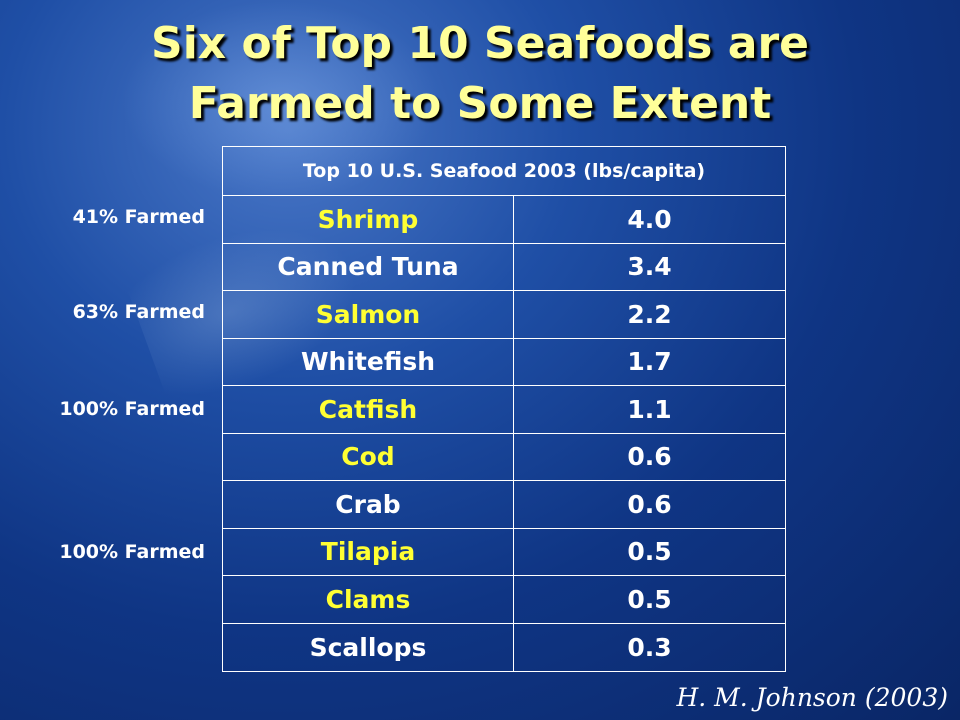  Describe the element at coordinates (138, 217) in the screenshot. I see `farm-label-shrimp: 41% Farmed` at that location.